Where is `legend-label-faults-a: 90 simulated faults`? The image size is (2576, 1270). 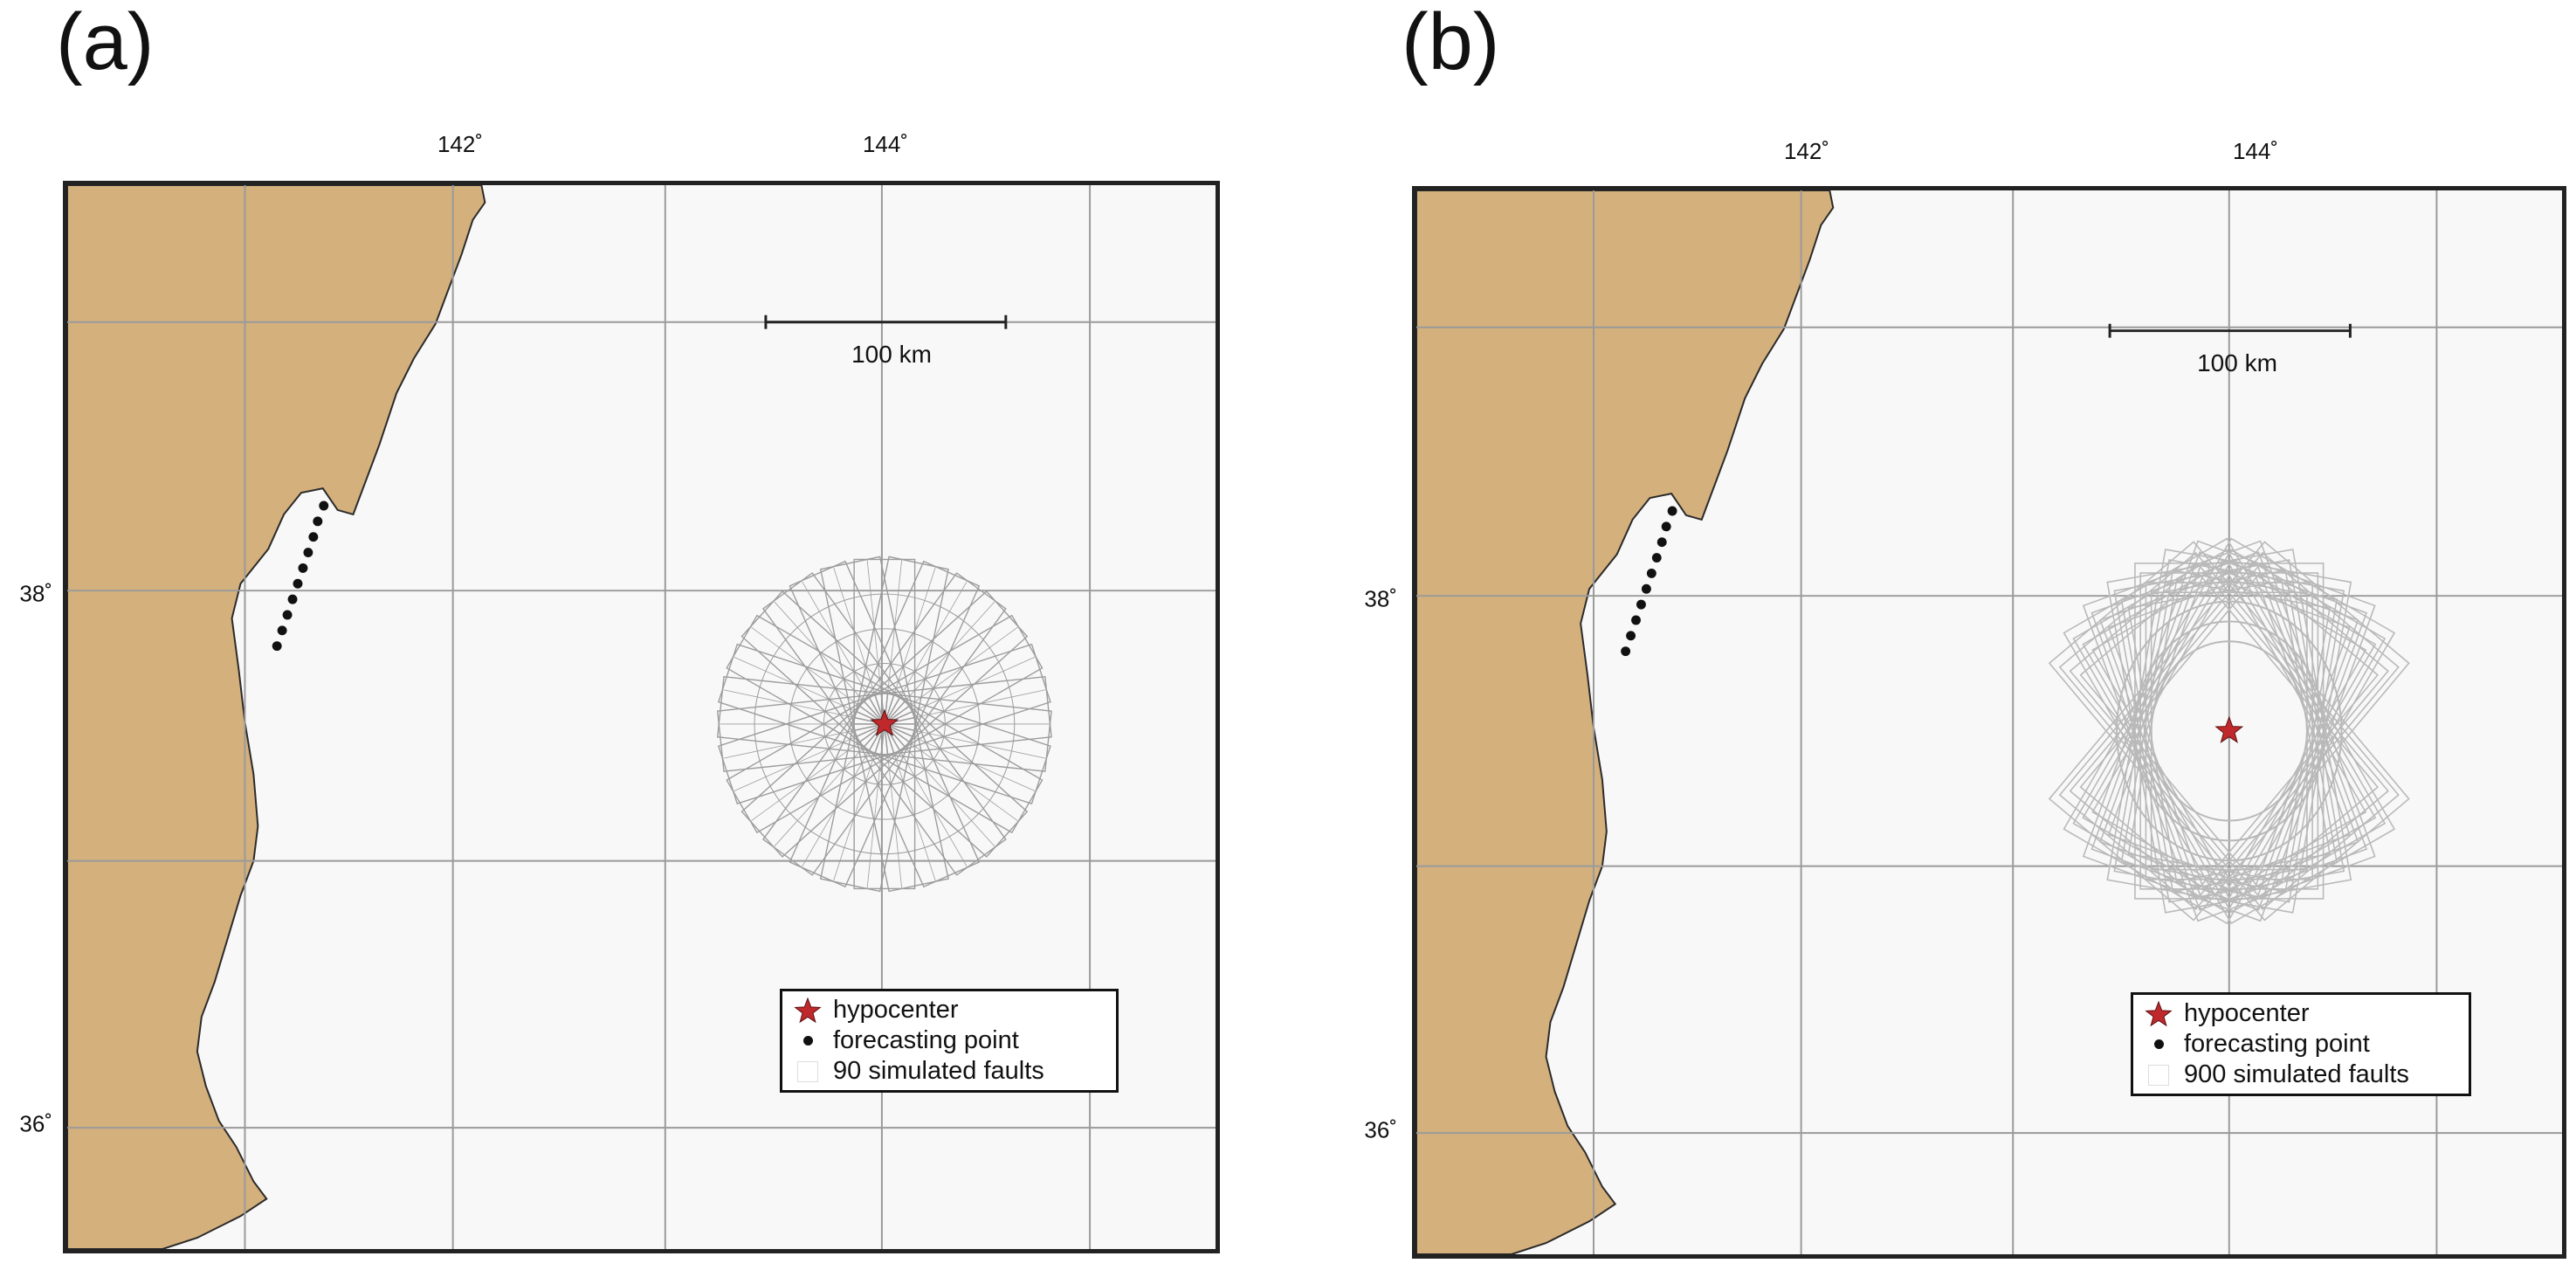 legend-label-faults-a: 90 simulated faults is located at coordinates (938, 1071).